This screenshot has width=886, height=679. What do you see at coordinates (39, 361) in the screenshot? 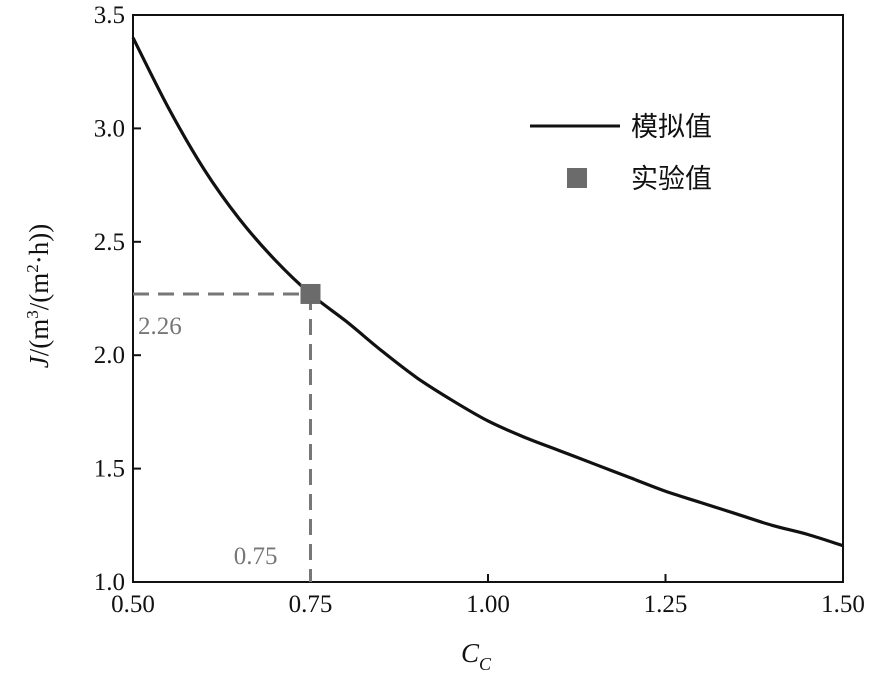
I see `y-axis-title-main: J` at bounding box center [39, 361].